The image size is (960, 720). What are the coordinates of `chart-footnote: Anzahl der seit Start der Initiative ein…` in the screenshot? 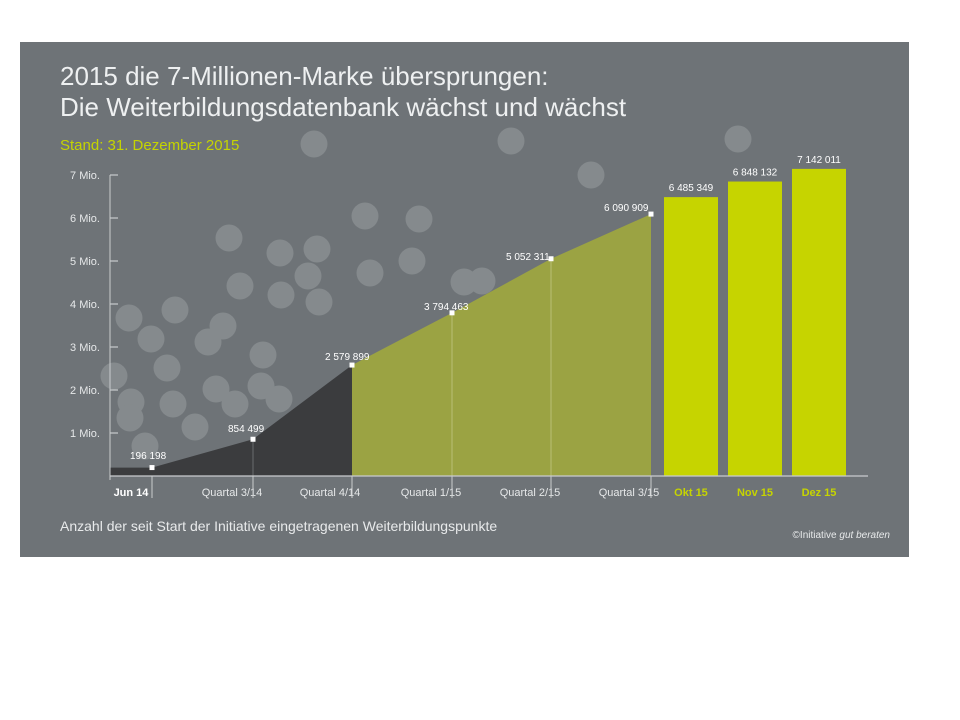 It's located at (279, 526).